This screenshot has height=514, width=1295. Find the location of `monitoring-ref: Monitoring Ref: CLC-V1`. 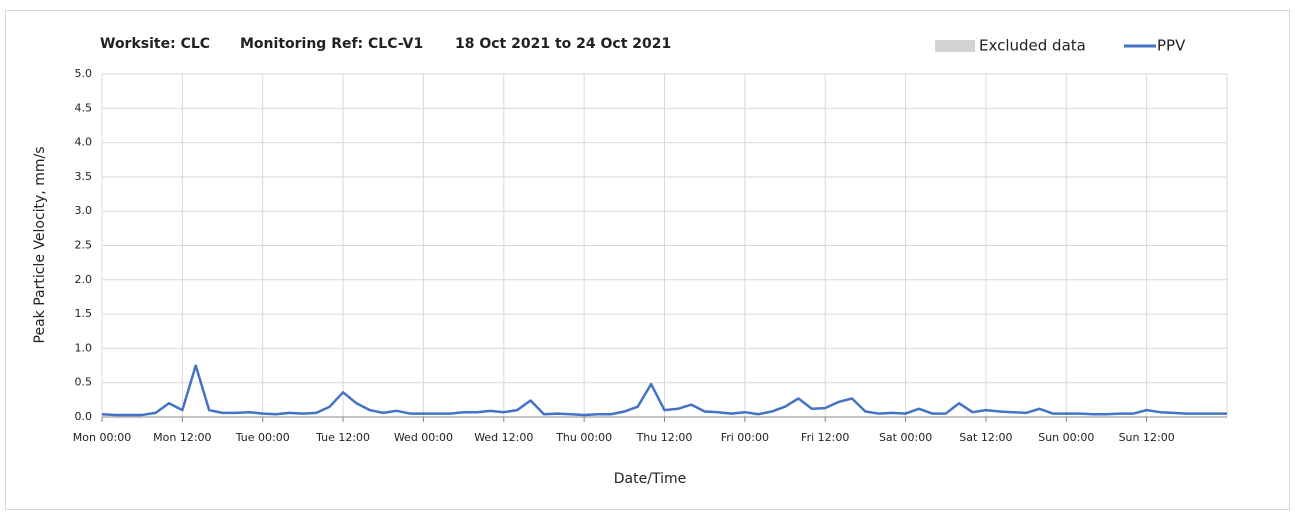

monitoring-ref: Monitoring Ref: CLC-V1 is located at coordinates (331, 44).